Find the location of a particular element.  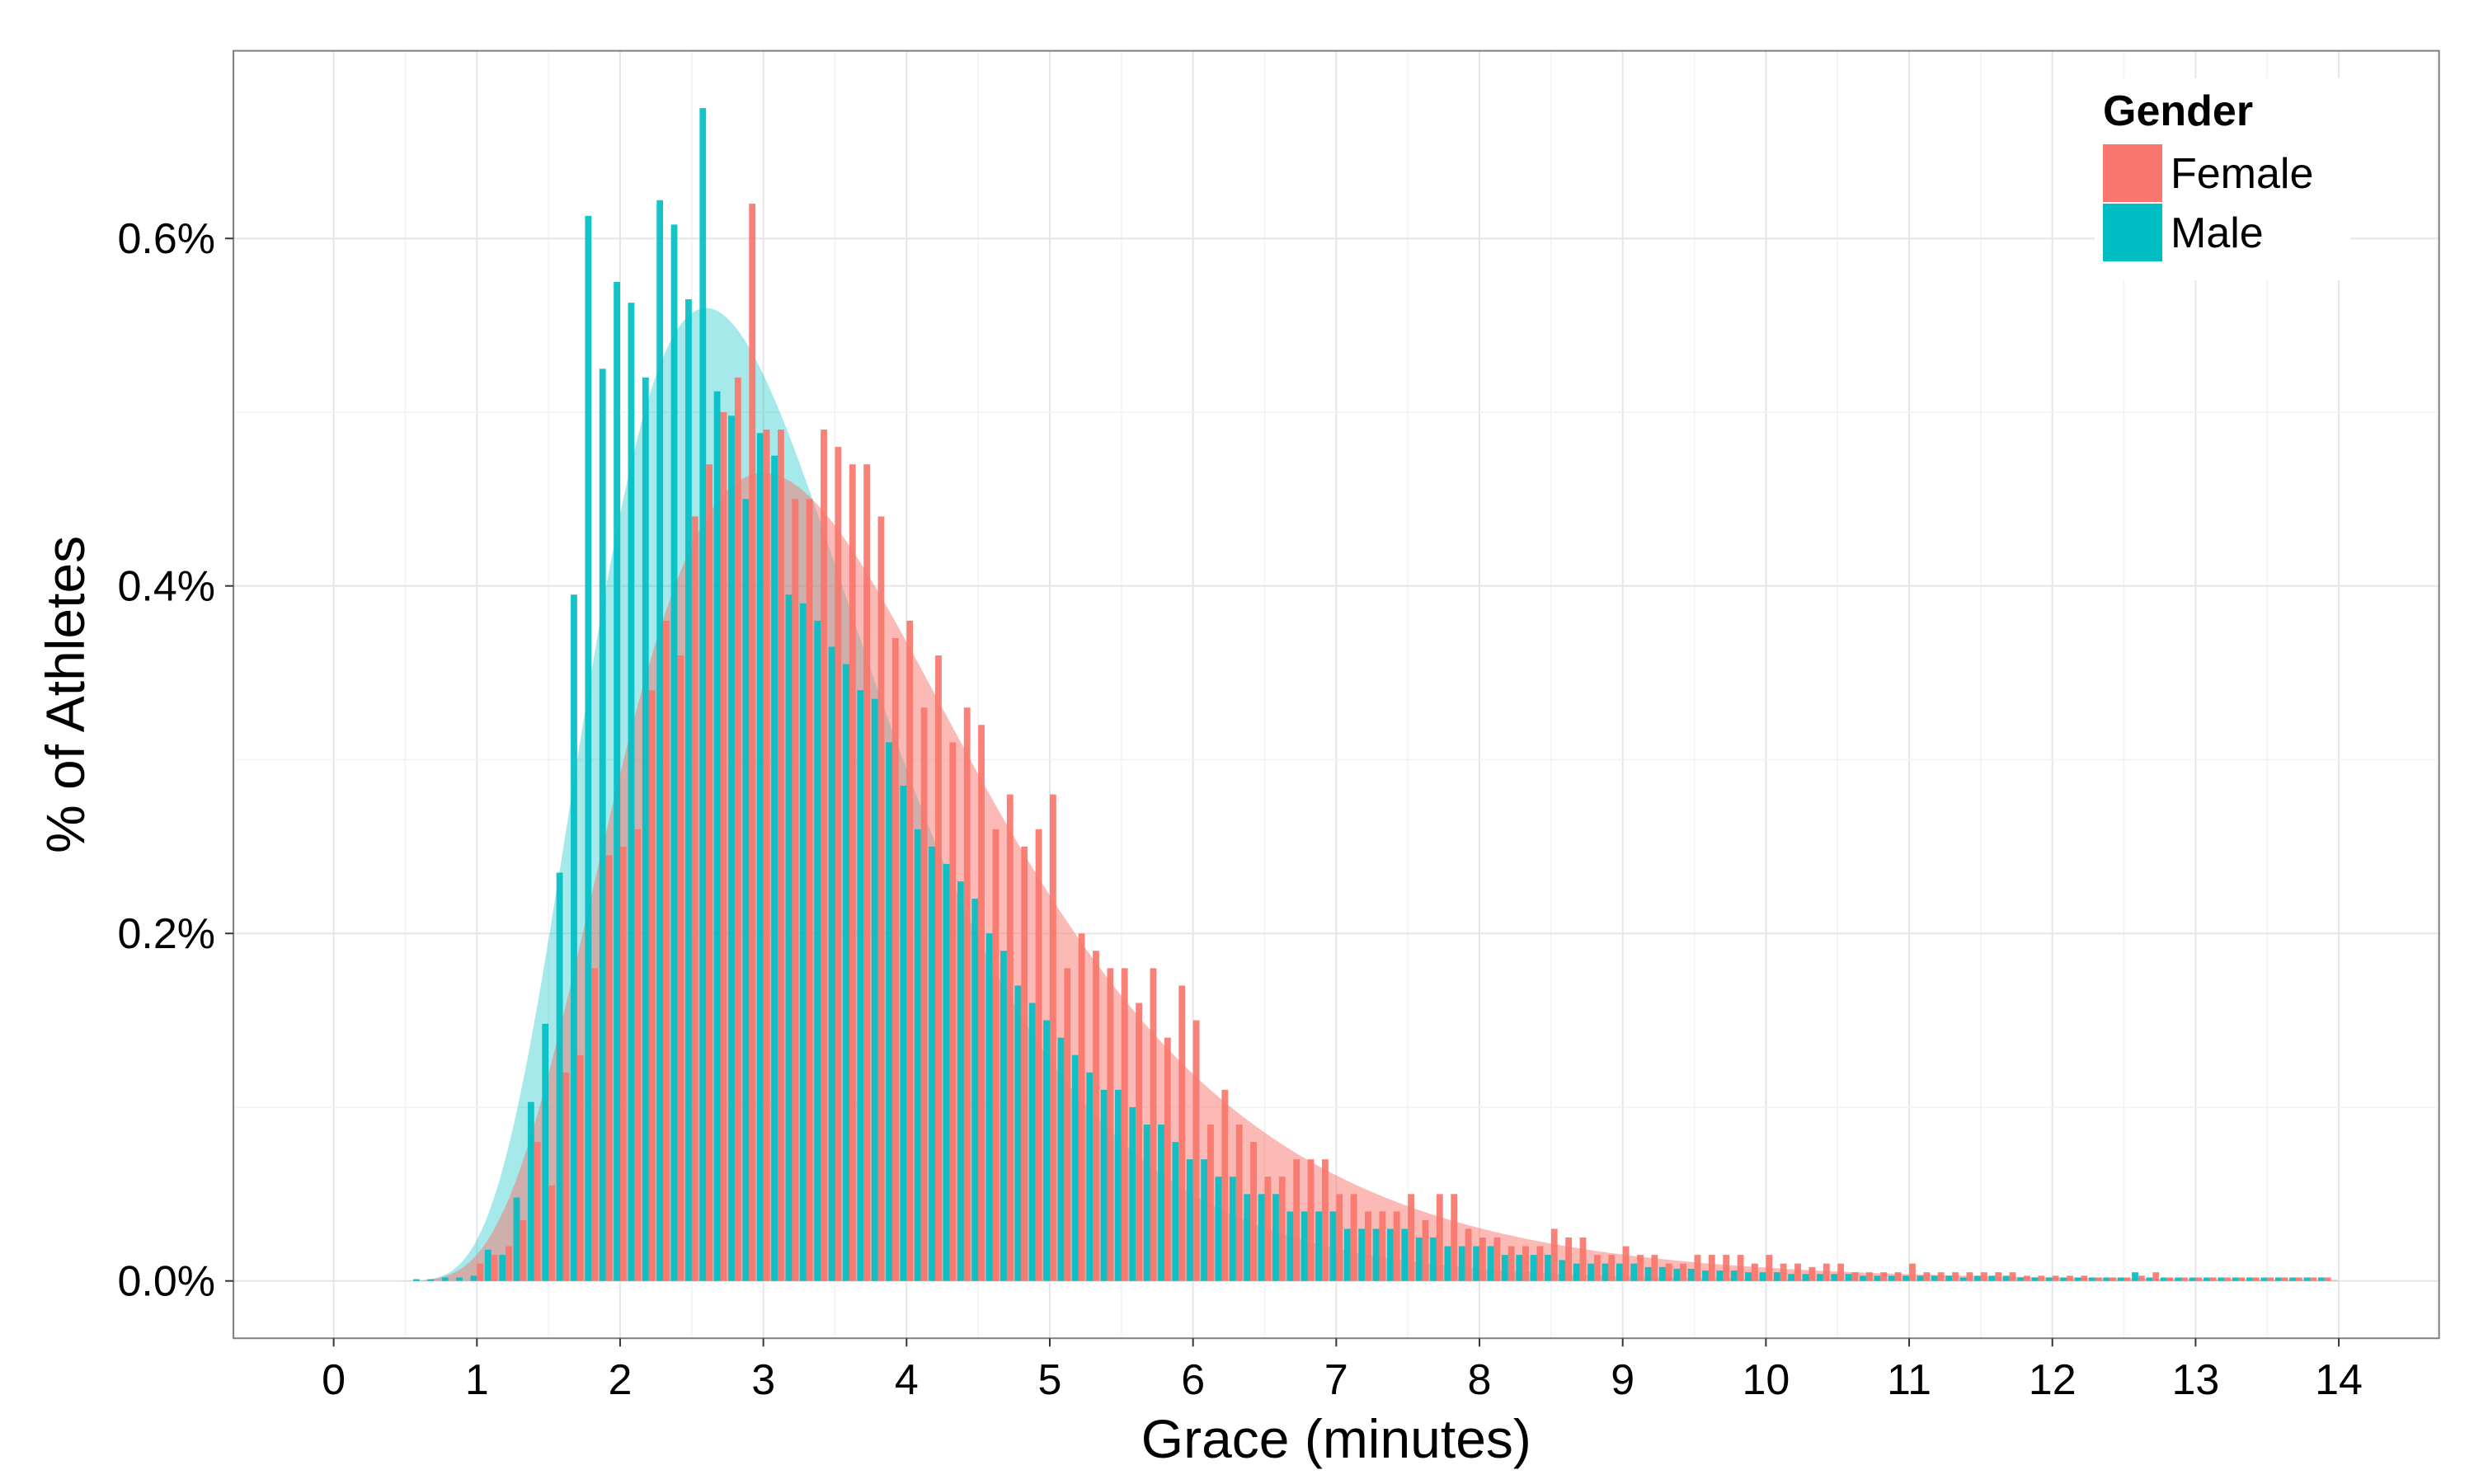

y-tick-label: 0.4% is located at coordinates (167, 587).